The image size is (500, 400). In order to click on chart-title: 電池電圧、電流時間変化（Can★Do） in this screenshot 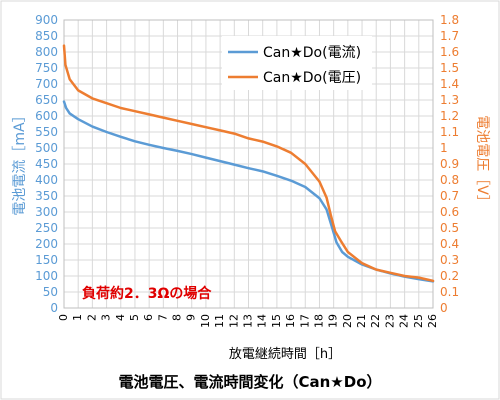, I will do `click(249, 382)`.